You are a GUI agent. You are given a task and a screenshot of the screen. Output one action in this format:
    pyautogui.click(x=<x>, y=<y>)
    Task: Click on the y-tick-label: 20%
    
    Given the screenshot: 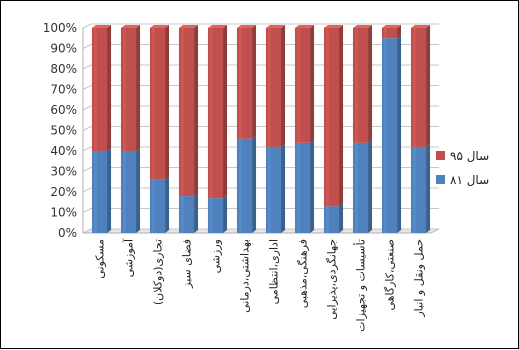 What is the action you would take?
    pyautogui.click(x=63, y=192)
    